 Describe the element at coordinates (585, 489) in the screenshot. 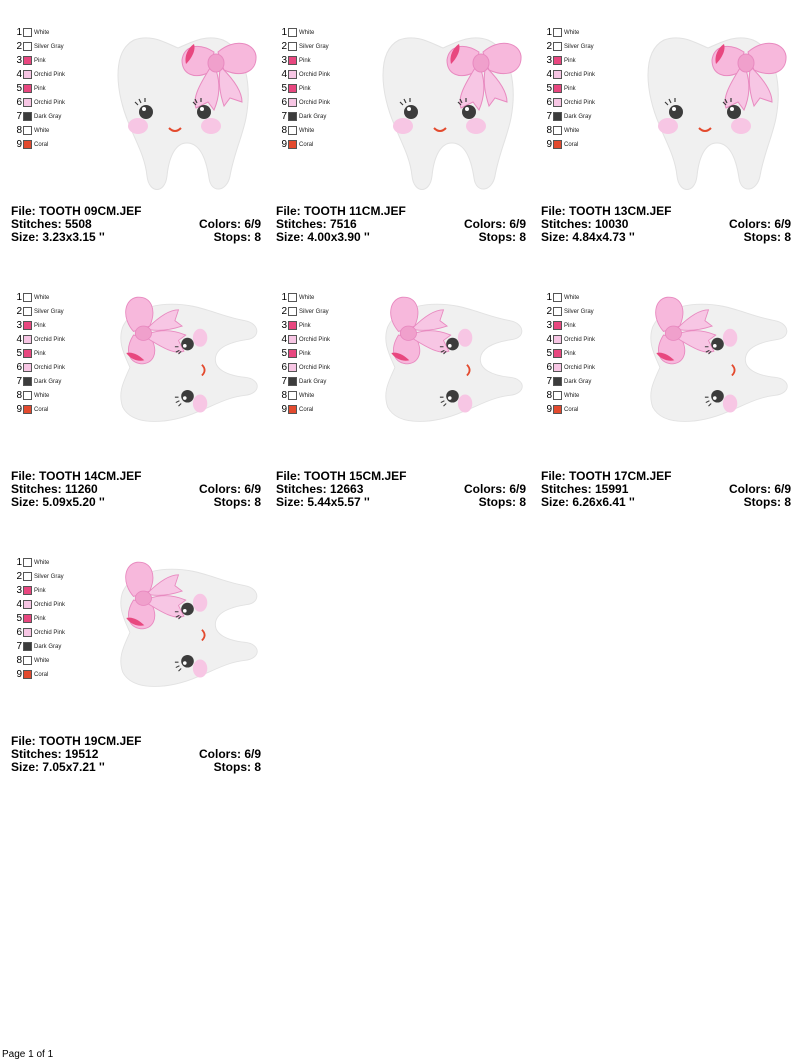

I see `stitch-count: Stitches: 15991` at that location.